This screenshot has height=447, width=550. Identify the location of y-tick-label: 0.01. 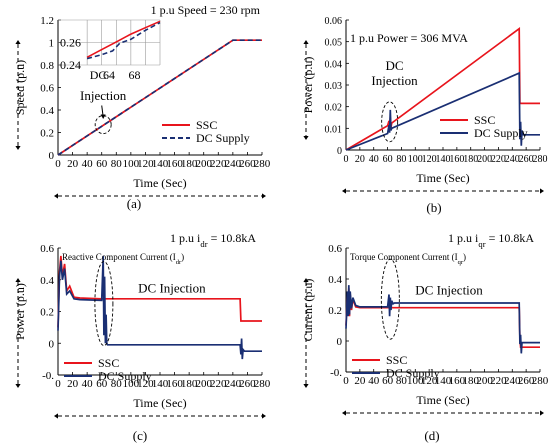
(334, 129).